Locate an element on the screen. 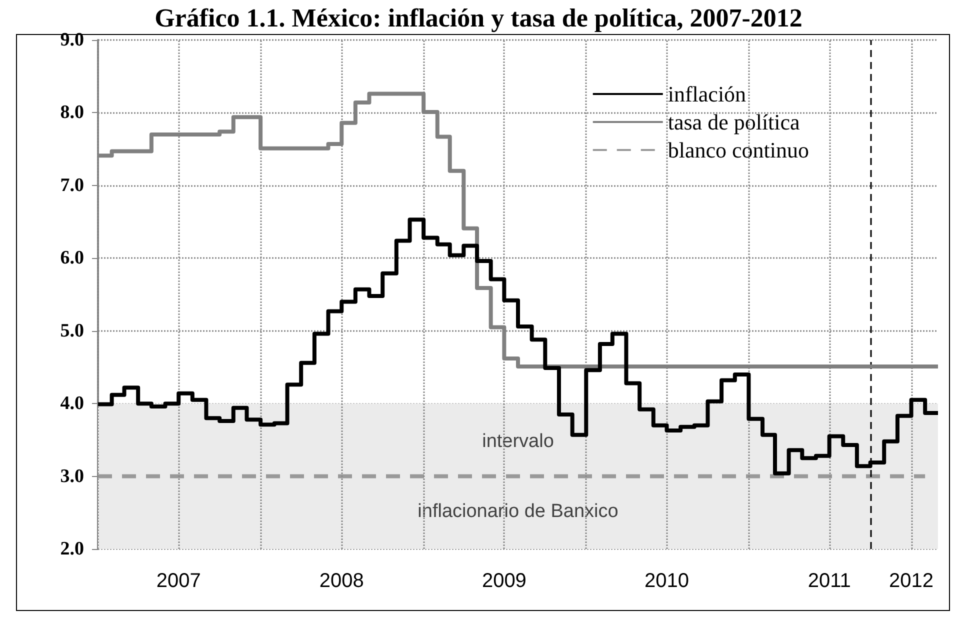  x-tick-label: 2009 is located at coordinates (504, 581).